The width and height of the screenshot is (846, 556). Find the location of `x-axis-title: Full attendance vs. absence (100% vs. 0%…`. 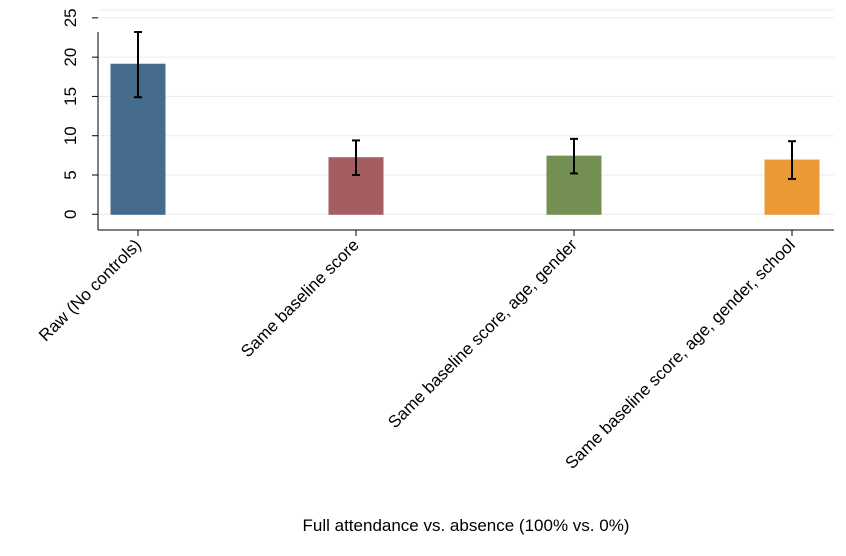

x-axis-title: Full attendance vs. absence (100% vs. 0%… is located at coordinates (466, 525).